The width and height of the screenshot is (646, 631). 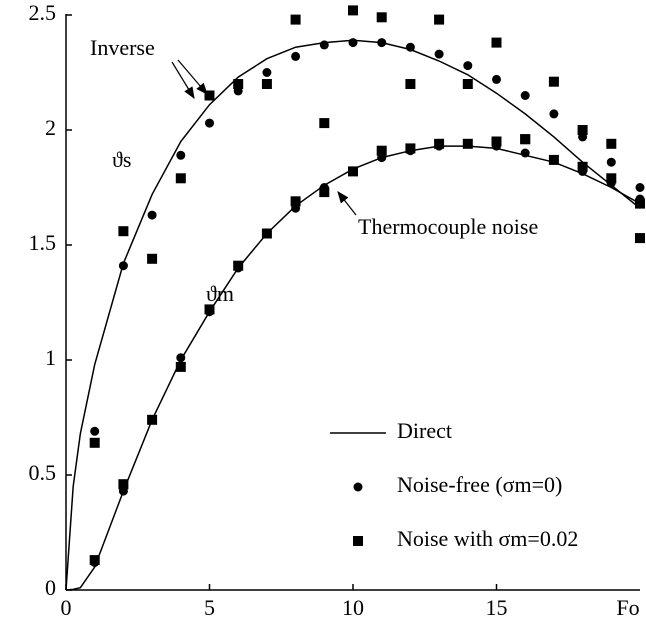 I want to click on y-tick-label: 0, so click(x=50, y=587).